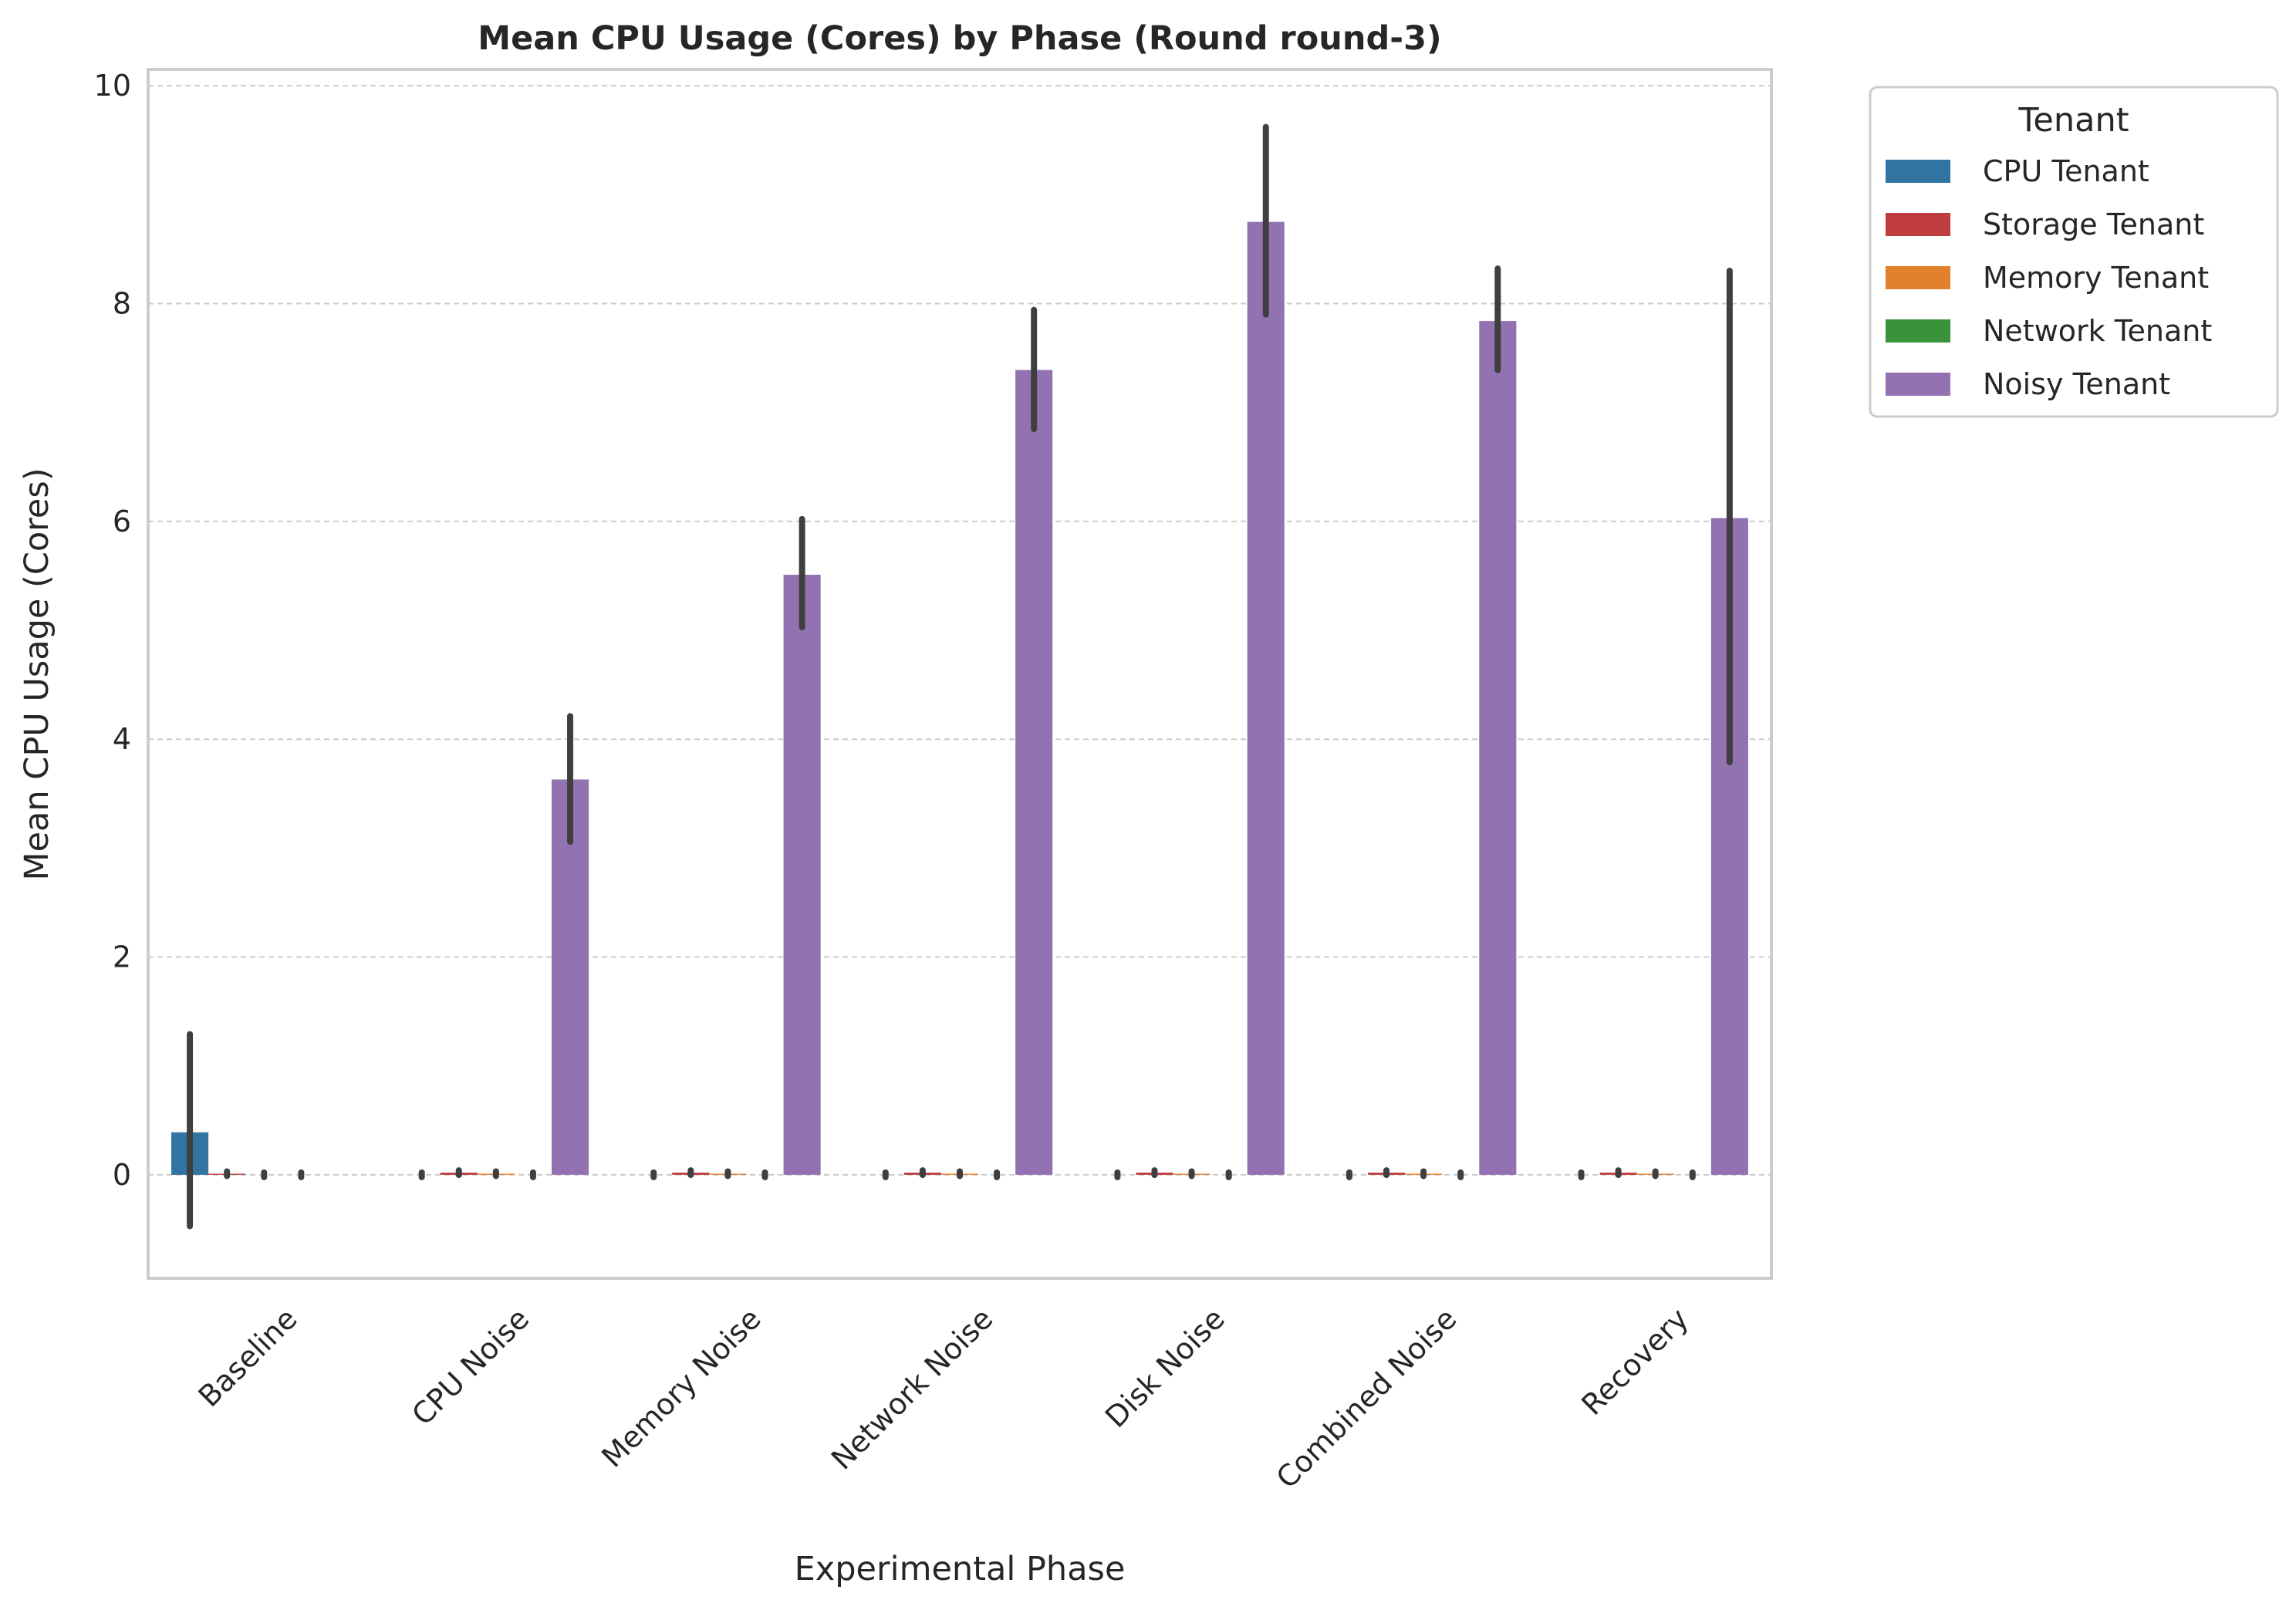  What do you see at coordinates (122, 739) in the screenshot?
I see `y-tick-label: 4` at bounding box center [122, 739].